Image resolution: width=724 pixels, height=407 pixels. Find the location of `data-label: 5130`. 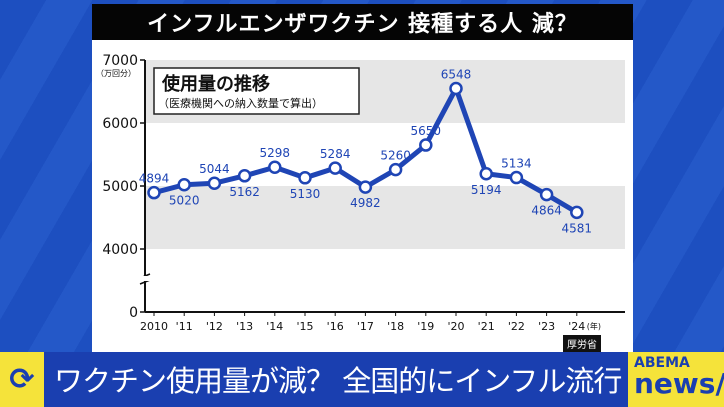

data-label: 5130 is located at coordinates (305, 194).